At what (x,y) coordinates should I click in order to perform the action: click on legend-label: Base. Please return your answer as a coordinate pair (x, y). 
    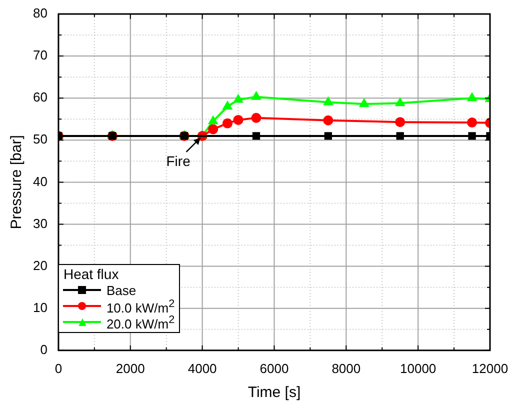
    Looking at the image, I should click on (121, 290).